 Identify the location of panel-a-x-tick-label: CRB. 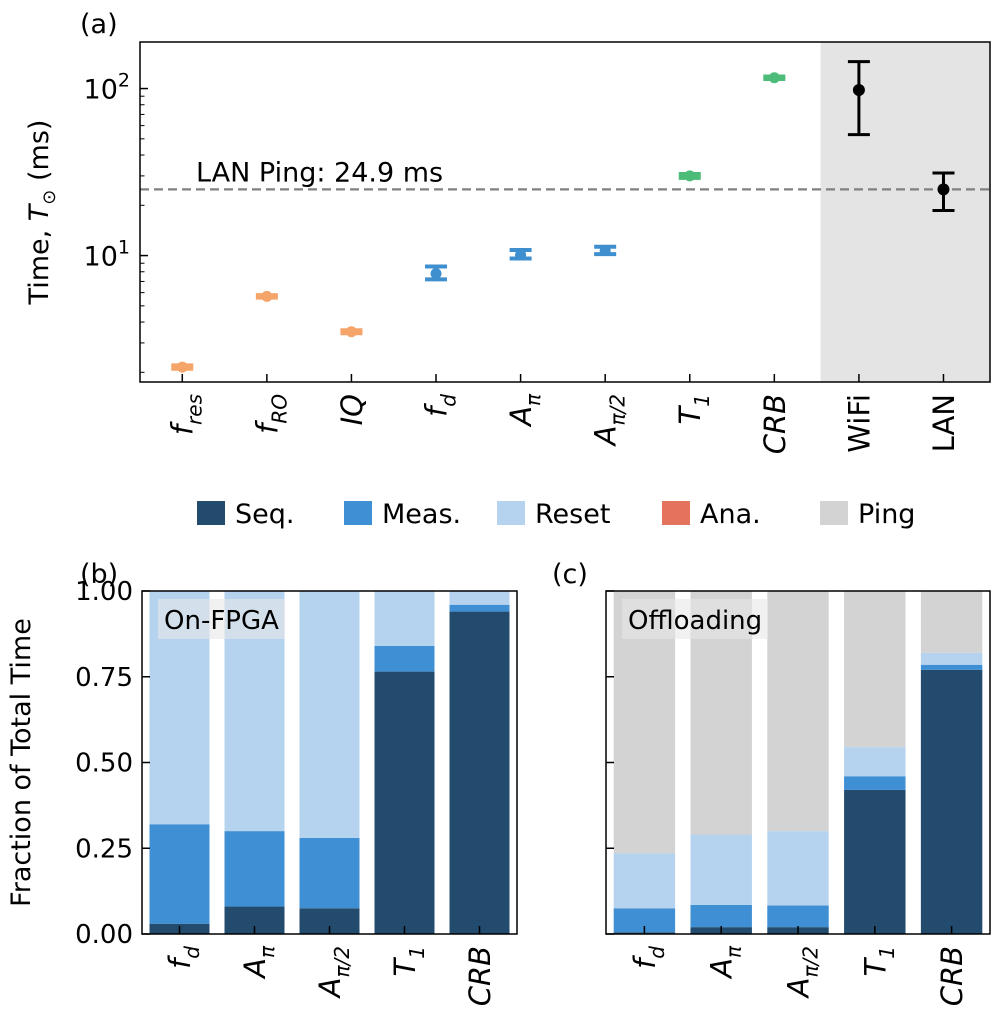
(775, 424).